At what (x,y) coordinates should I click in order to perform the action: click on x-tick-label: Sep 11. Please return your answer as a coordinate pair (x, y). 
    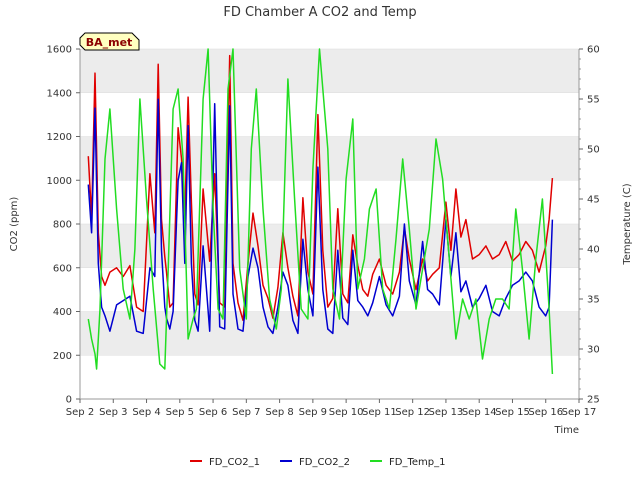
    Looking at the image, I should click on (379, 412).